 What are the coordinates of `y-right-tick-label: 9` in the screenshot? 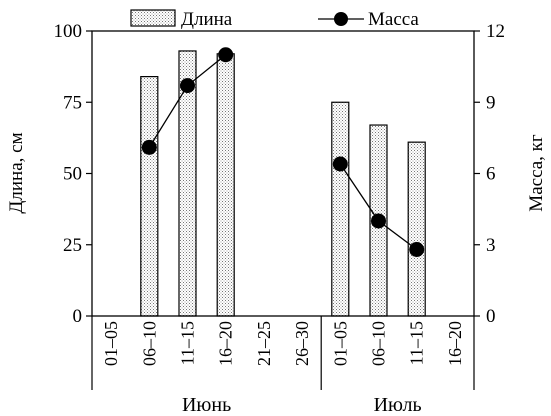 It's located at (491, 102).